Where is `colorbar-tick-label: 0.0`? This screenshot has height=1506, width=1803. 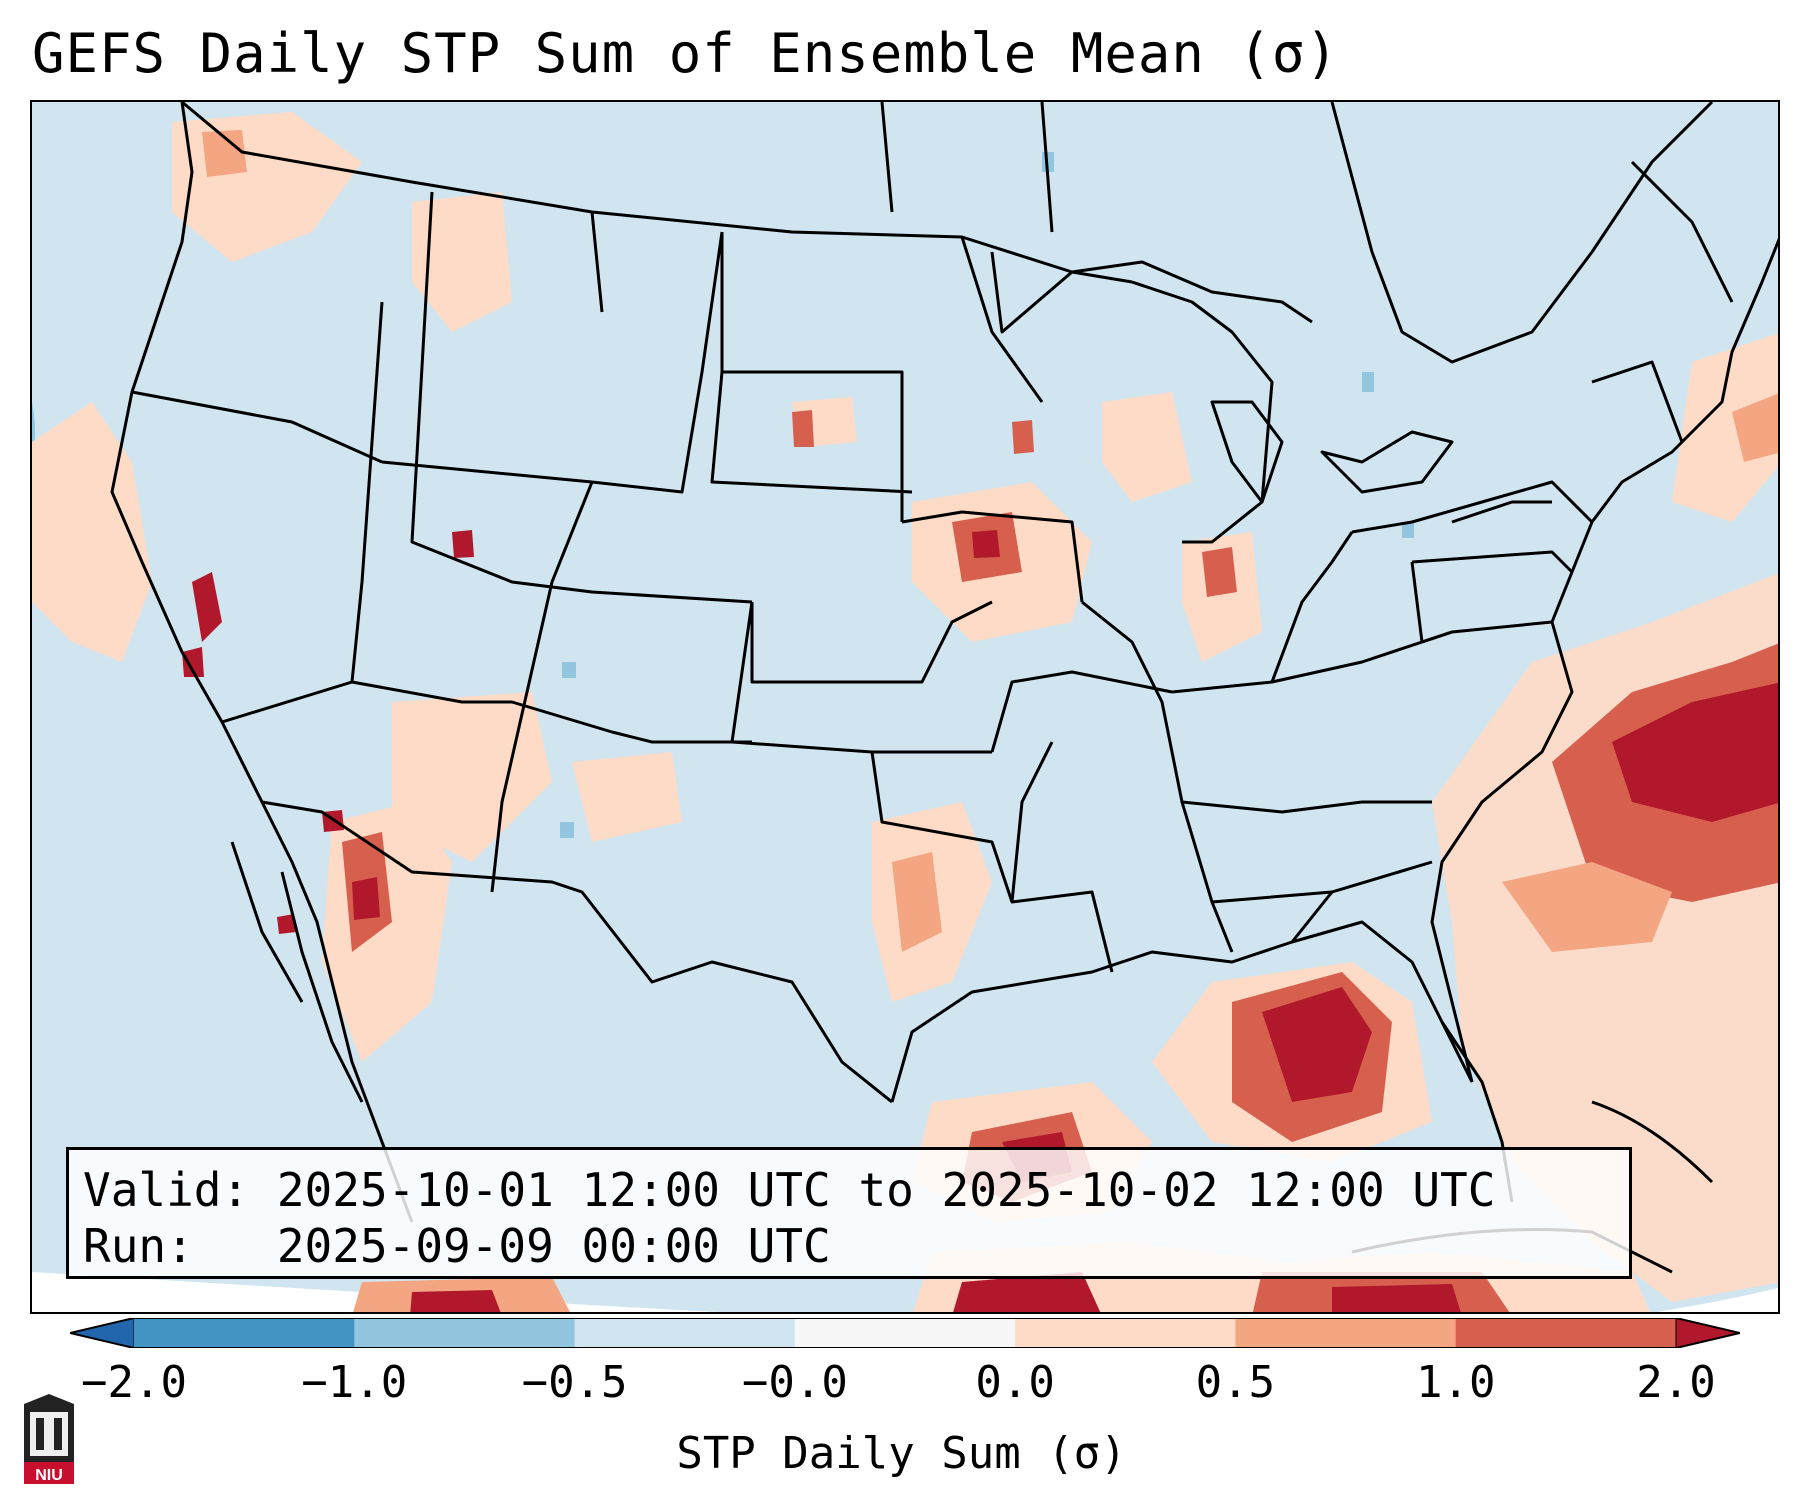
colorbar-tick-label: 0.0 is located at coordinates (1015, 1382).